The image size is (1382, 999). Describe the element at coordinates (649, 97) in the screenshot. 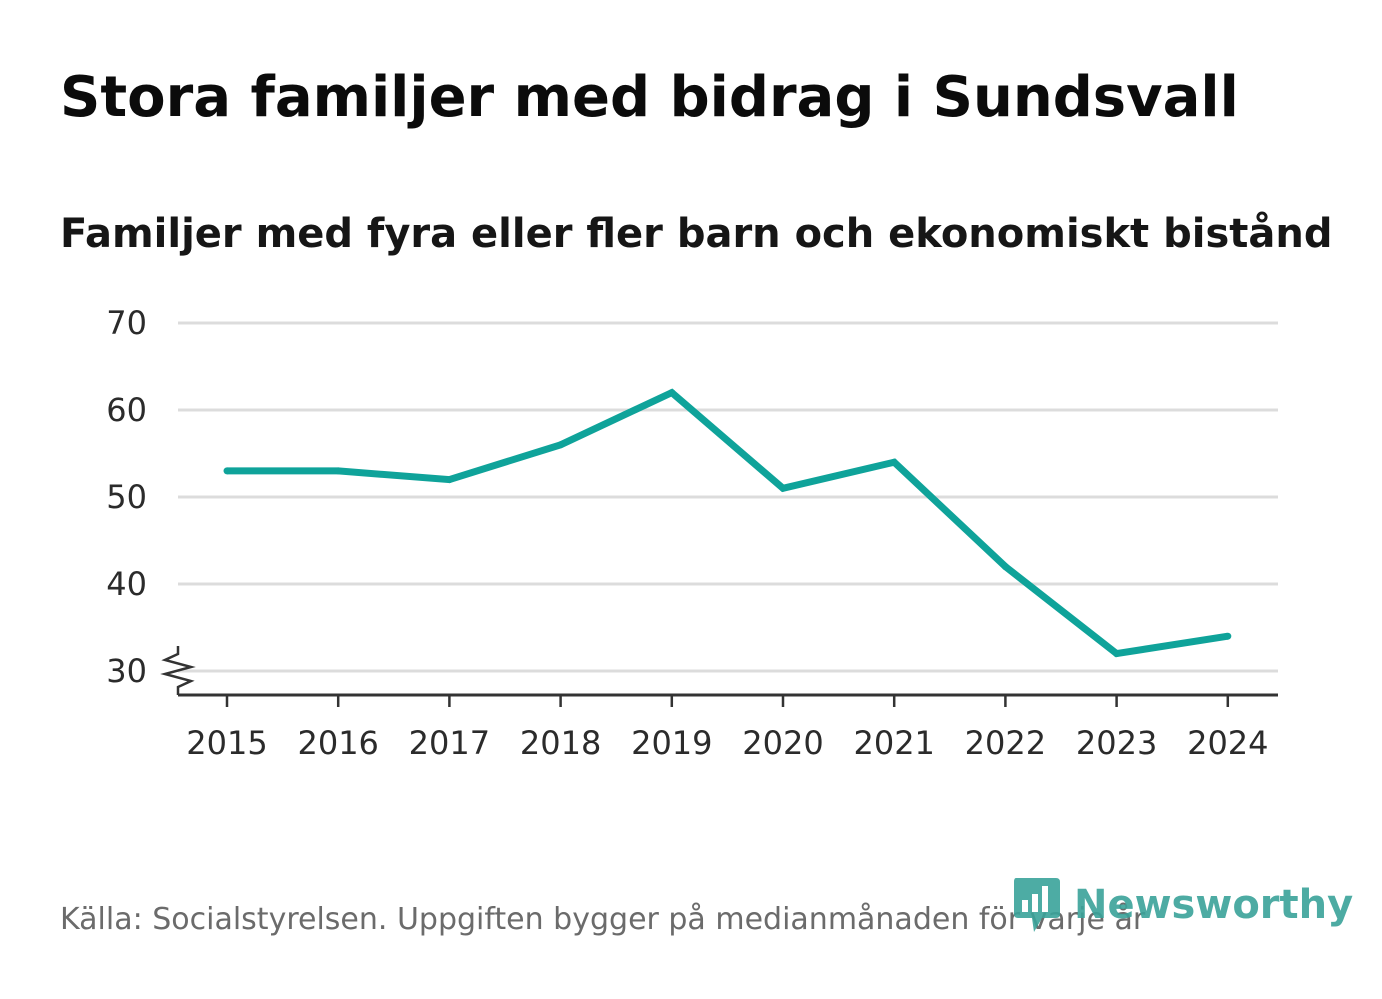

I see `chart-title: Stora familjer med bidrag i Sundsvall` at that location.